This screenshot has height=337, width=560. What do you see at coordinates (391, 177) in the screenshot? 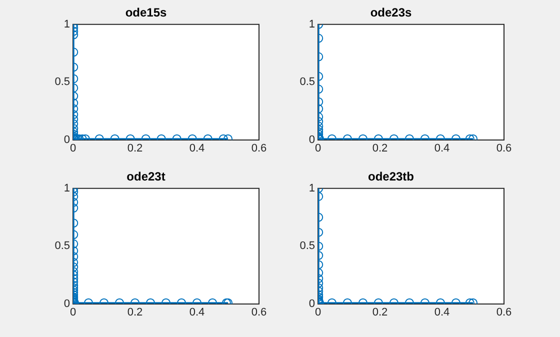
I see `chart-title: ode23tb` at bounding box center [391, 177].